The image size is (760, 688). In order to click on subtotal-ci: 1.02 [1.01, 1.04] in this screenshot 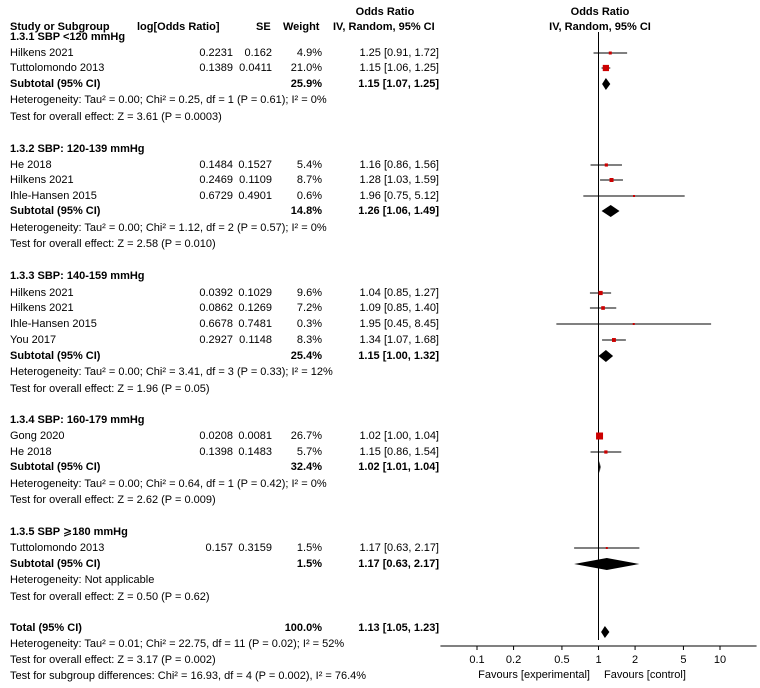, I will do `click(398, 467)`.